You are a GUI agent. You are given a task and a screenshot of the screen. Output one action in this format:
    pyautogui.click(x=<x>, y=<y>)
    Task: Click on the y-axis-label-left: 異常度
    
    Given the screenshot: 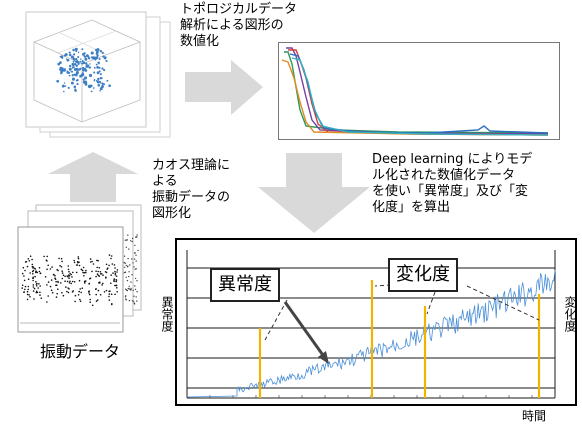 What is the action you would take?
    pyautogui.click(x=167, y=314)
    